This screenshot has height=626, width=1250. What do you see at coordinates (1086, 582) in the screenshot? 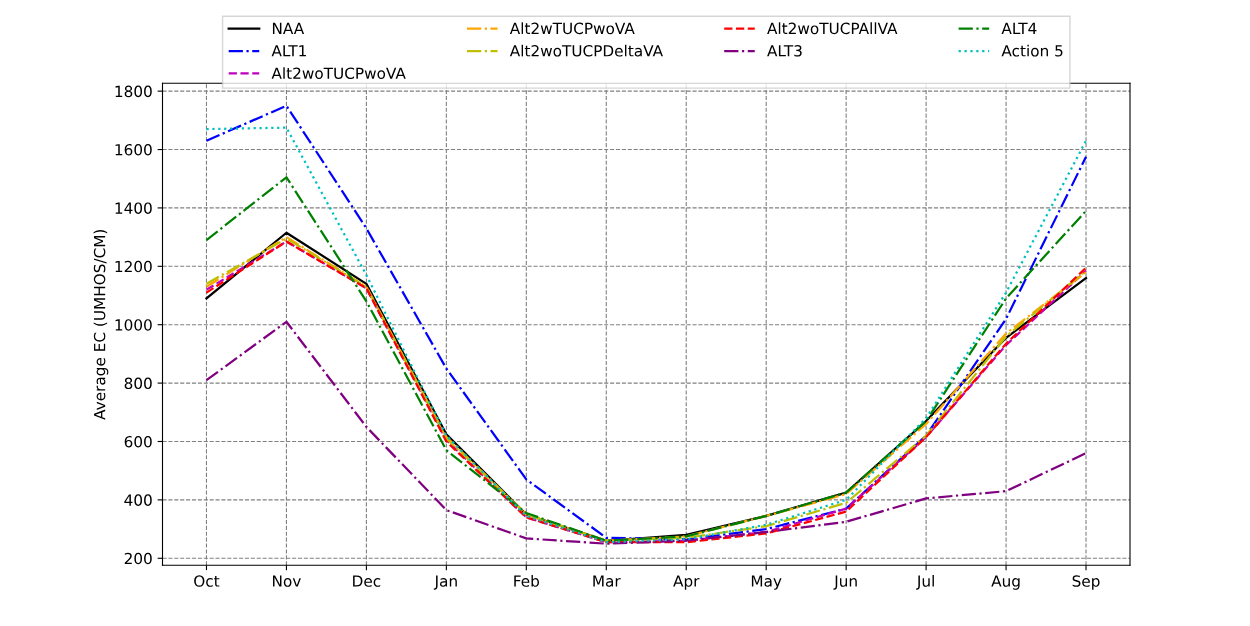
I see `x-tick-label: Sep` at bounding box center [1086, 582].